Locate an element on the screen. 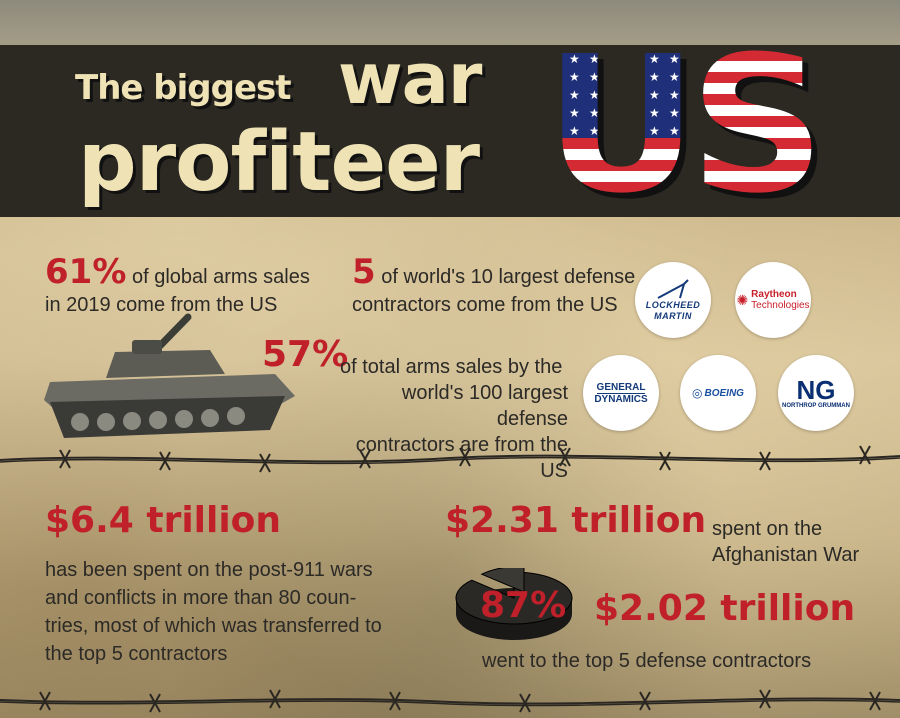 The height and width of the screenshot is (718, 900). barbed-wire-divider-top is located at coordinates (450, 459).